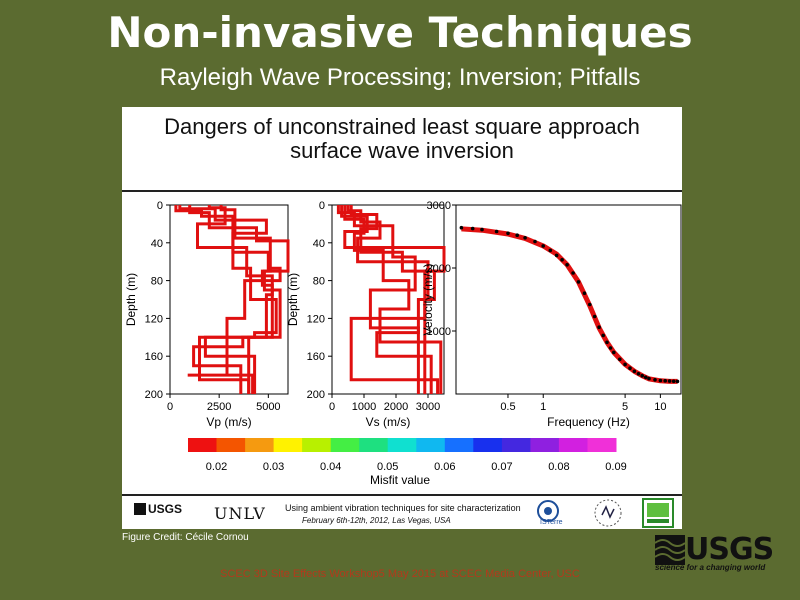  I want to click on colorbar-tick-4: 0.06, so click(444, 467).